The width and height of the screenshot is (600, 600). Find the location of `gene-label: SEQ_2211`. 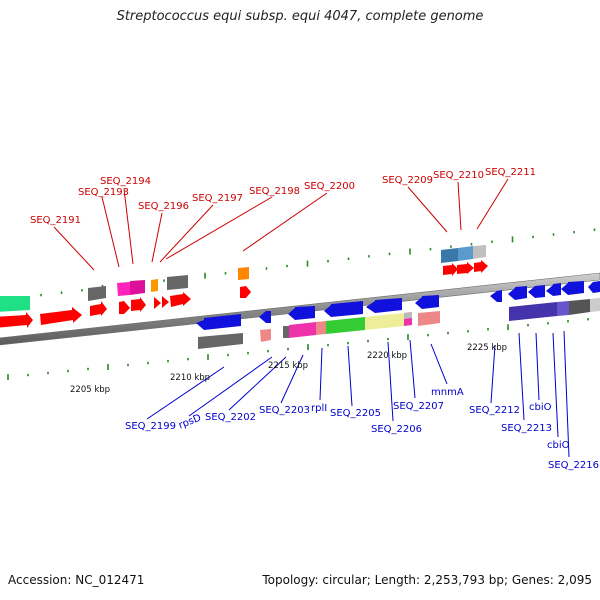

gene-label: SEQ_2211 is located at coordinates (510, 172).